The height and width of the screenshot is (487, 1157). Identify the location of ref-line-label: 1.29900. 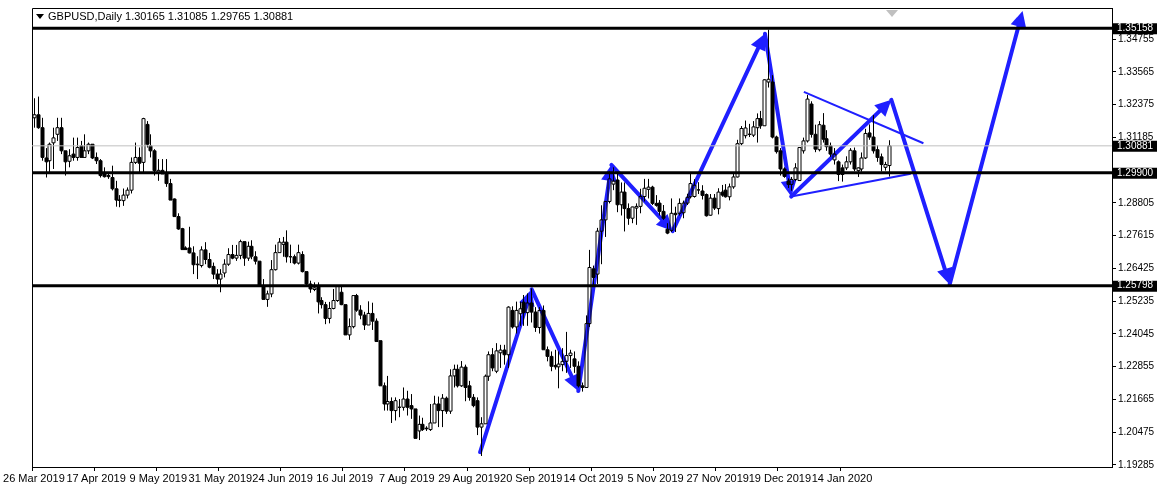
(1135, 172).